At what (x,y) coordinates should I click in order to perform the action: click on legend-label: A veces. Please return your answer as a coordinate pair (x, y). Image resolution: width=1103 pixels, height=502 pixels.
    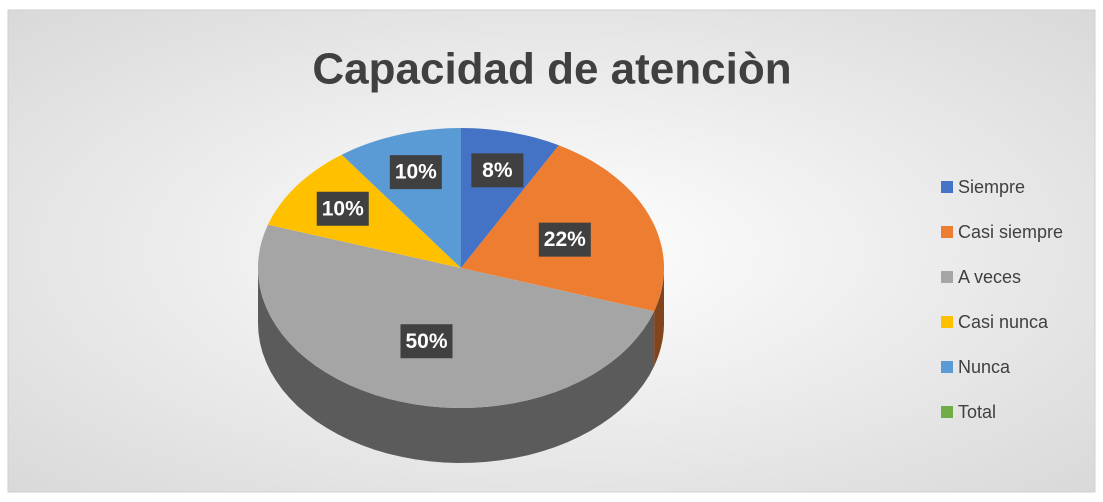
    Looking at the image, I should click on (989, 277).